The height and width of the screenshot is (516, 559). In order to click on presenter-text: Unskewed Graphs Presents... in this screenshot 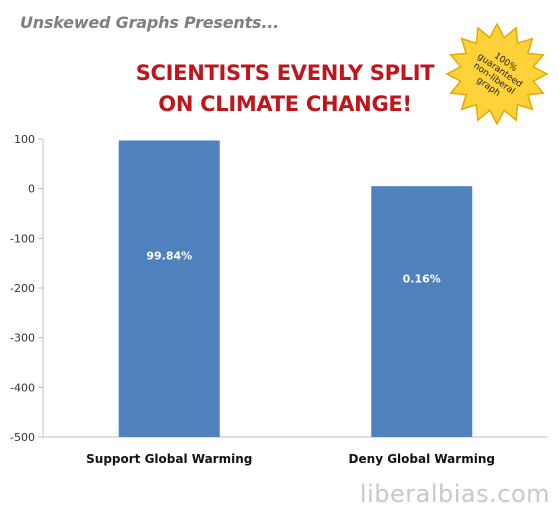, I will do `click(149, 22)`.